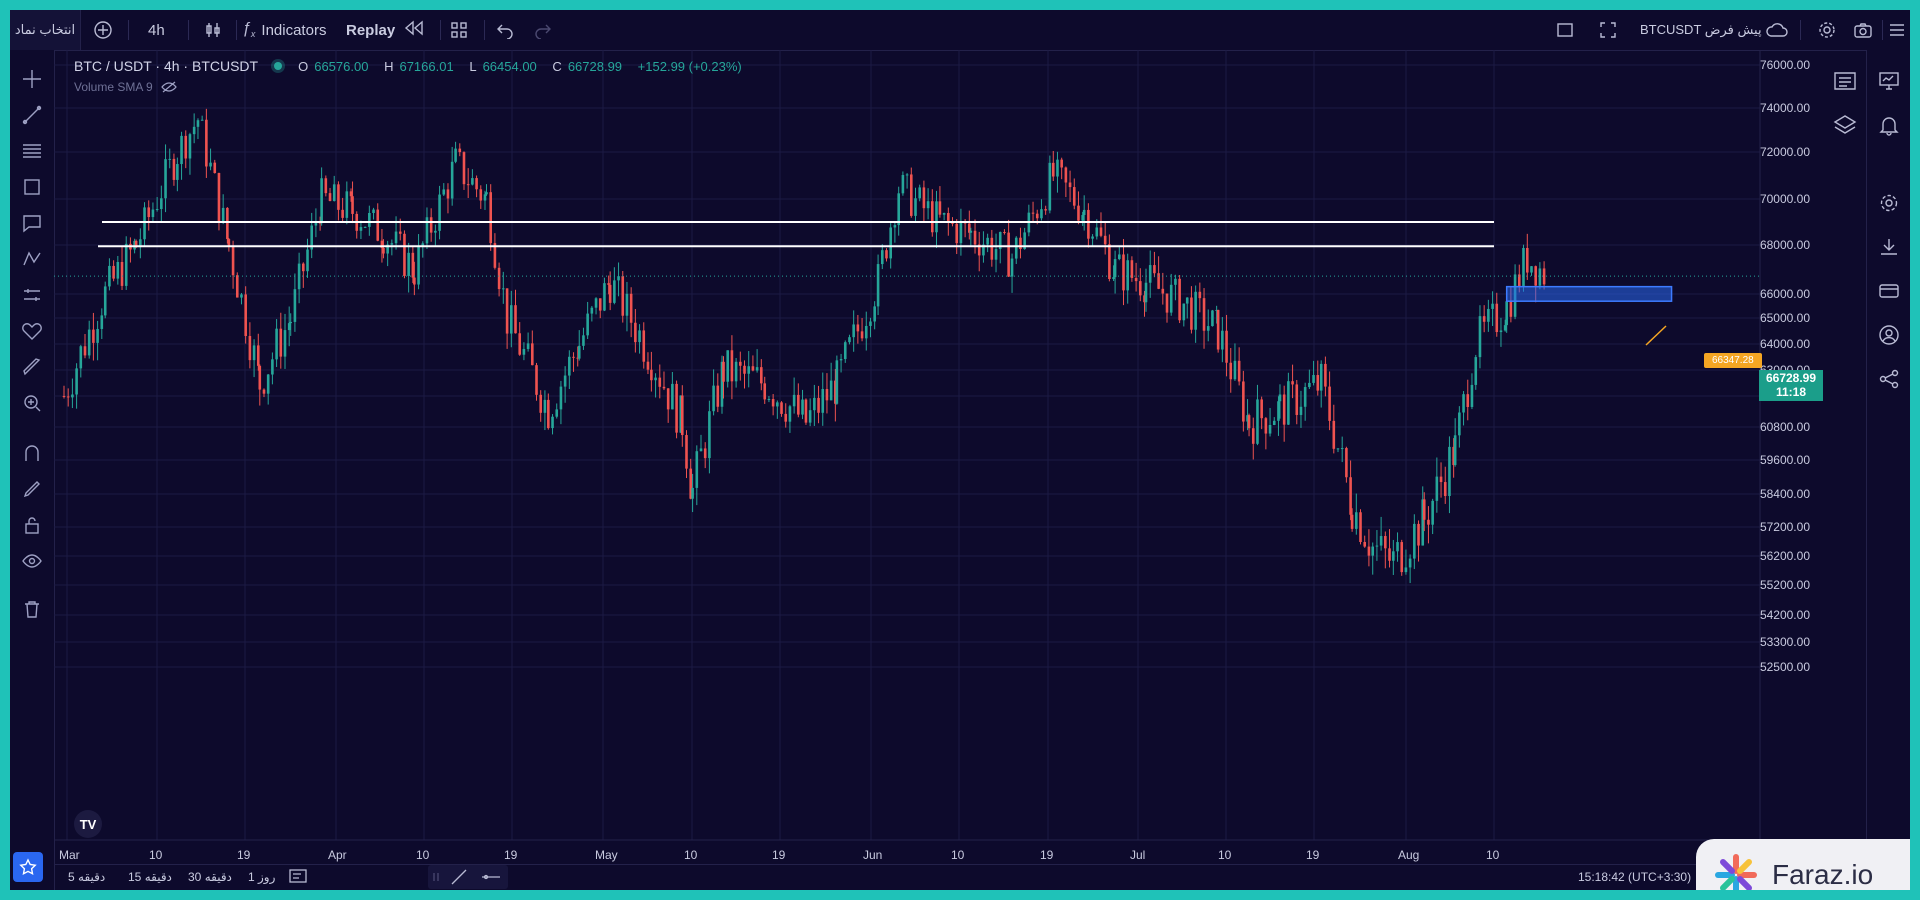 The width and height of the screenshot is (1920, 900). What do you see at coordinates (32, 259) in the screenshot?
I see `pattern-tool-icon` at bounding box center [32, 259].